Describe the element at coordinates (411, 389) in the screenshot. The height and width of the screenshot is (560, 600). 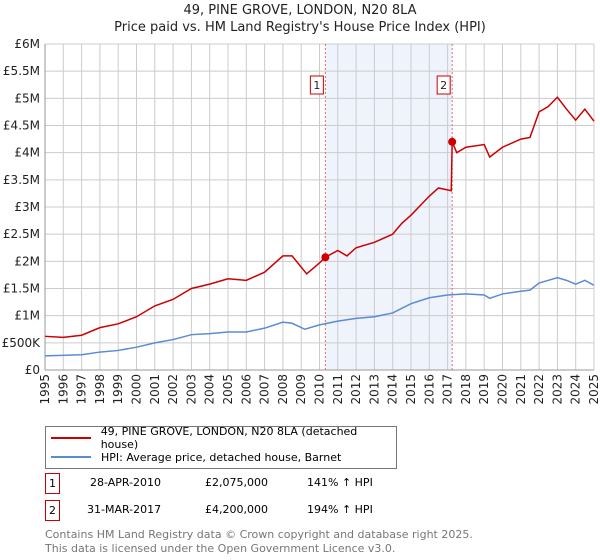
I see `x-tick-label: 2015` at that location.